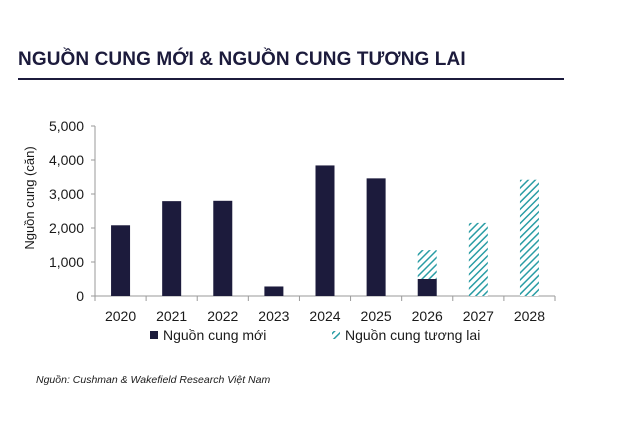  What do you see at coordinates (66, 160) in the screenshot?
I see `y-tick-label: 4,000` at bounding box center [66, 160].